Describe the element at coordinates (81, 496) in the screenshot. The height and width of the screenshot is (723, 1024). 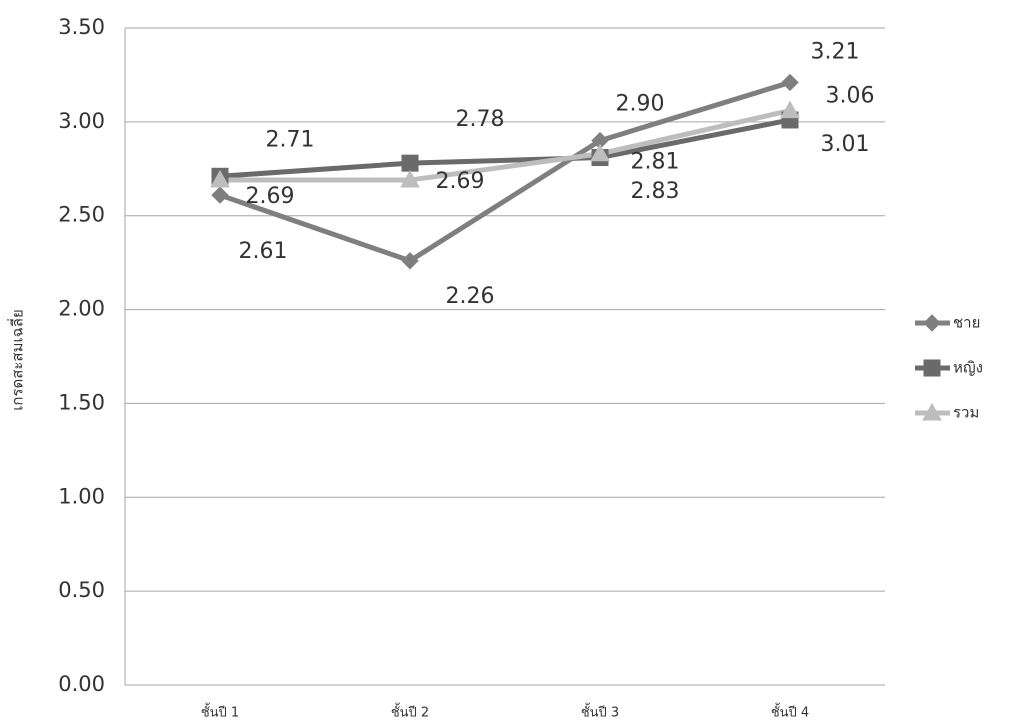
I see `y-tick-label: 1.00` at that location.